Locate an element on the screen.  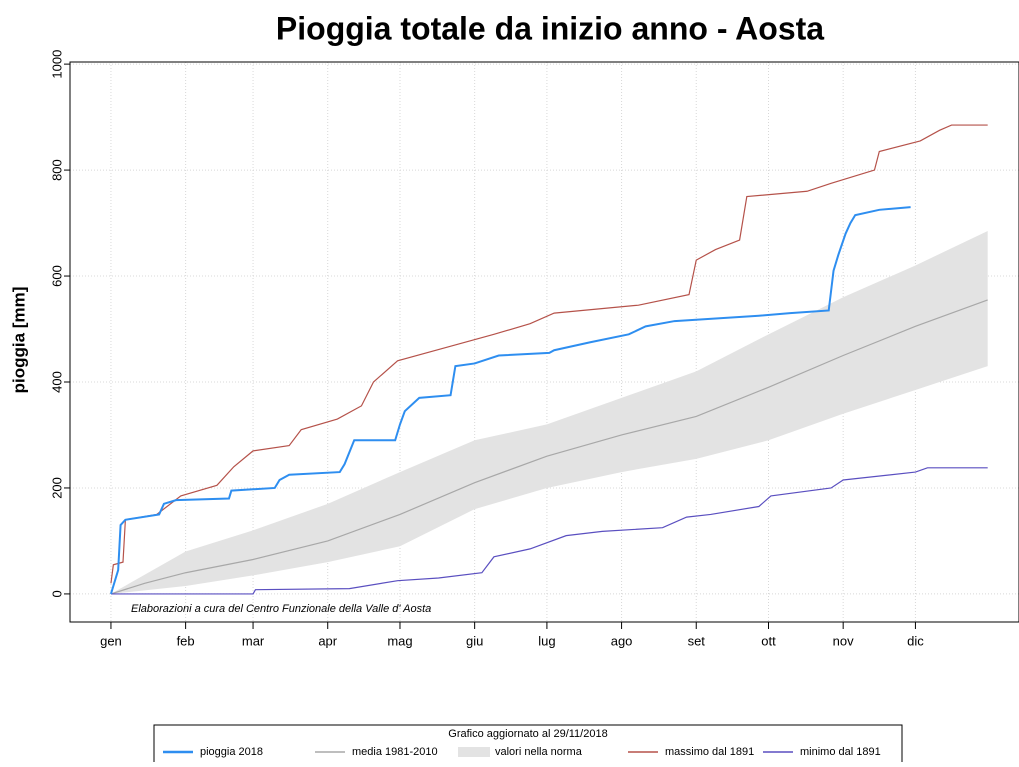
legend-box is located at coordinates (528, 745).